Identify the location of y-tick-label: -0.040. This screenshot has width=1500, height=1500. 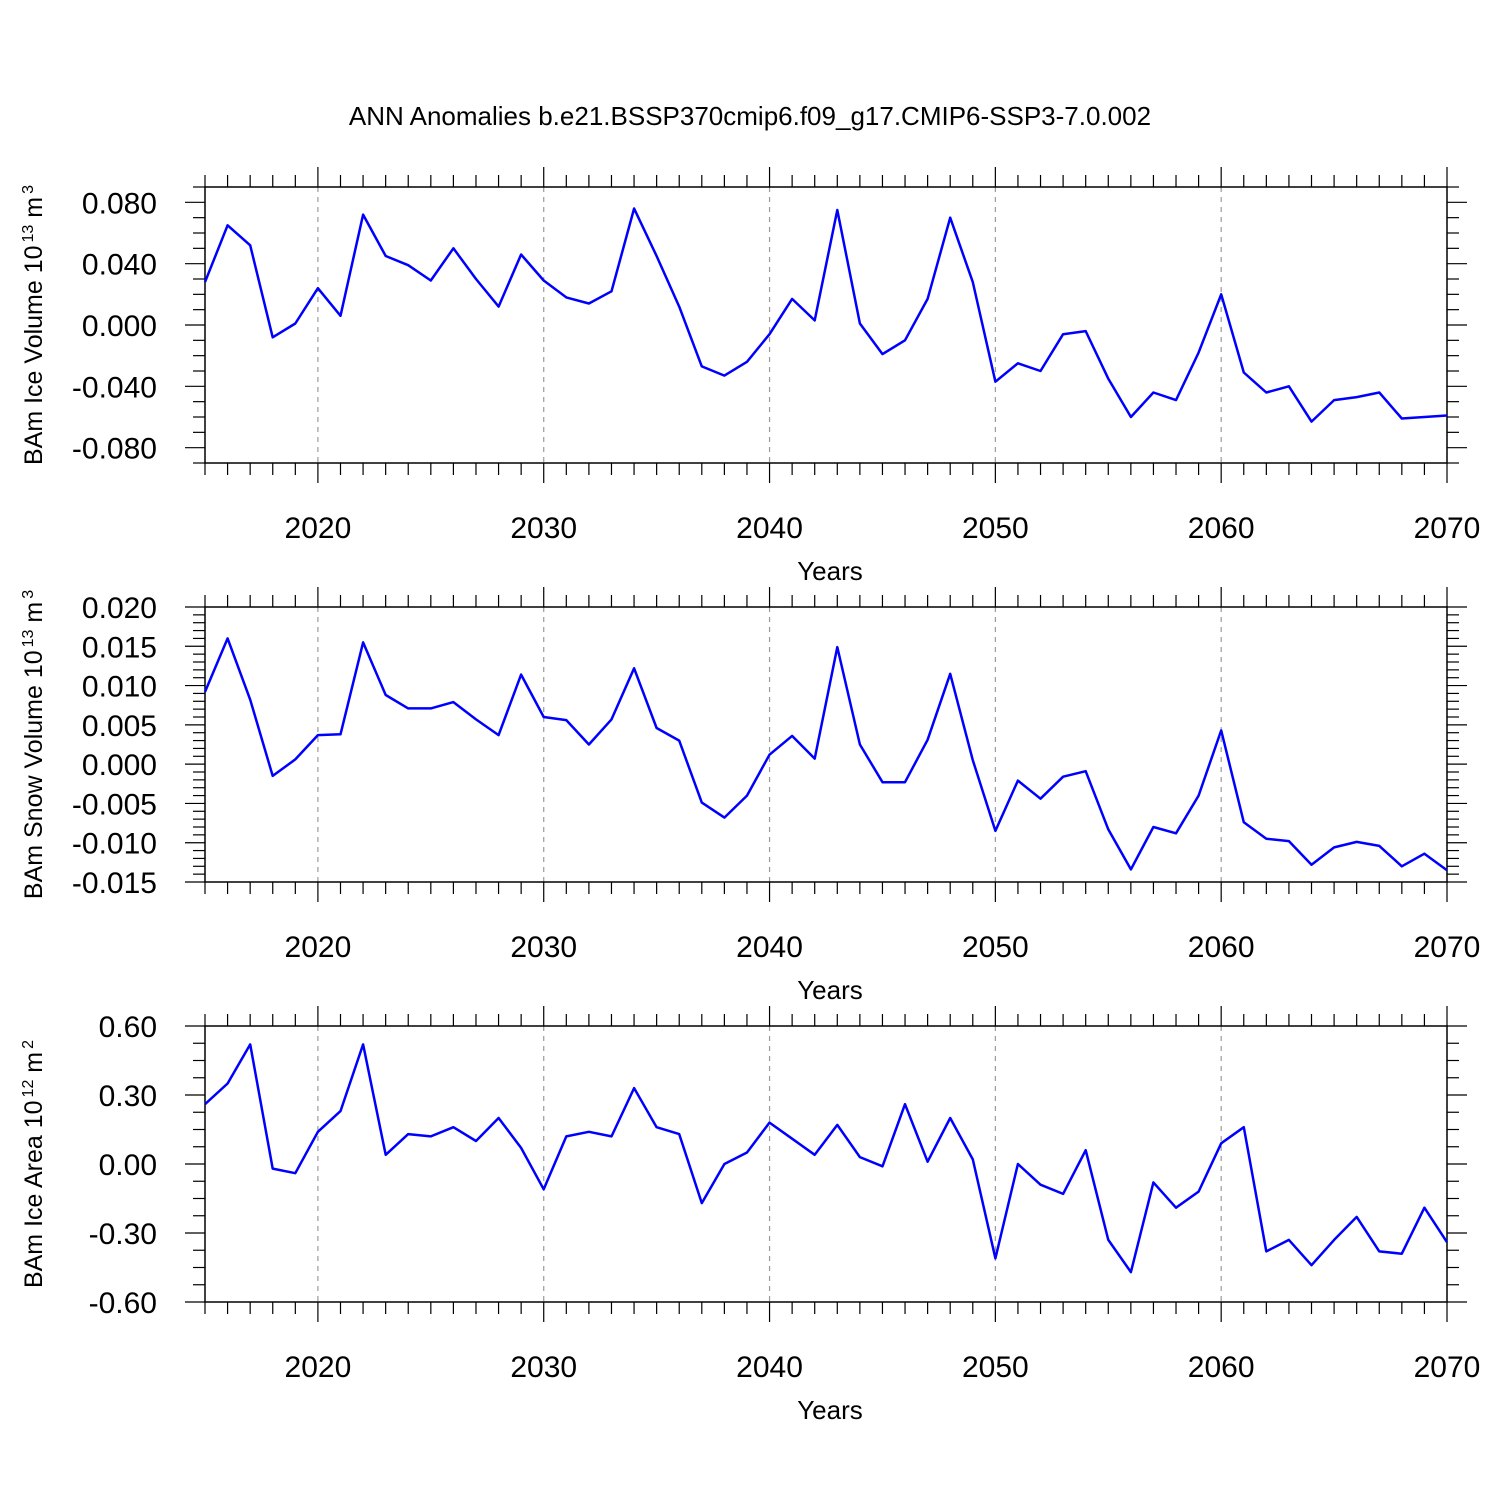
(114, 387).